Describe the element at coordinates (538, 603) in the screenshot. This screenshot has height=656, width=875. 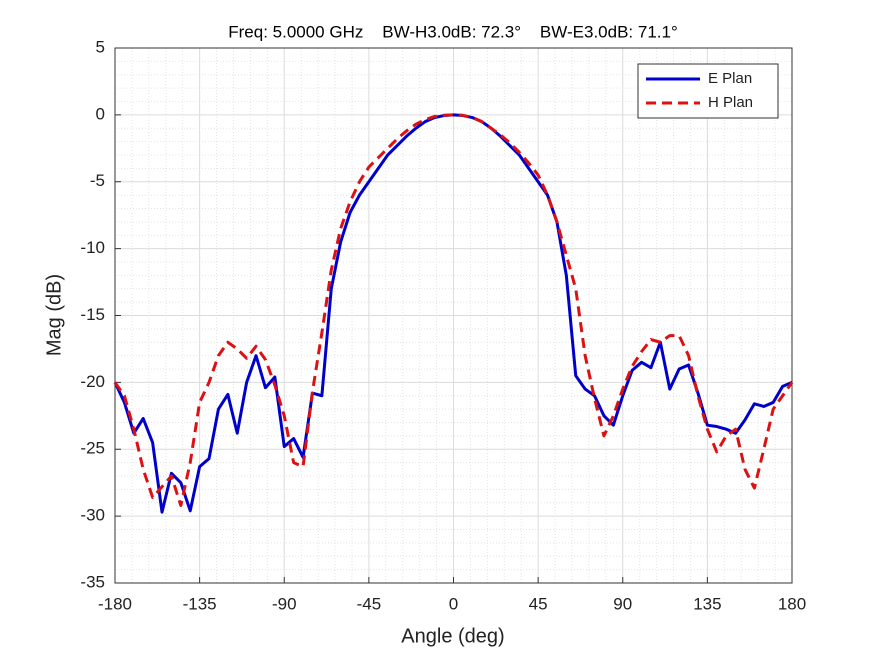
I see `x-tick-label: 45` at that location.